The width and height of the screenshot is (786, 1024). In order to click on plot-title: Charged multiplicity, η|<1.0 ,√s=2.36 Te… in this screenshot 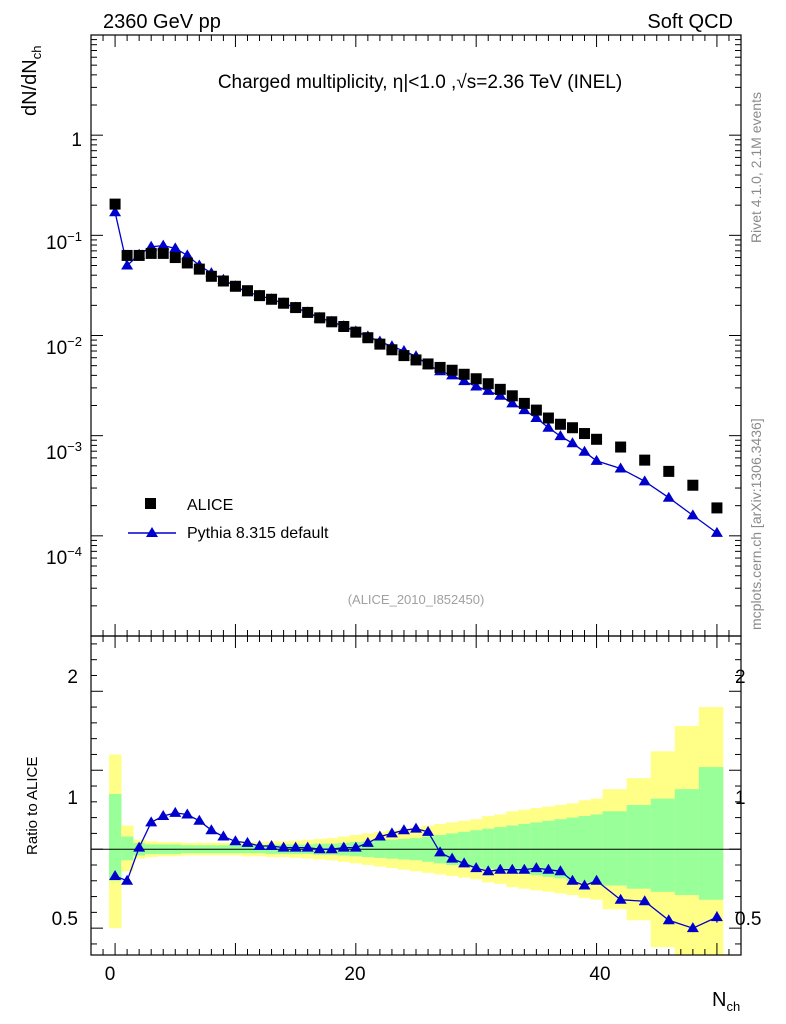, I will do `click(420, 82)`.